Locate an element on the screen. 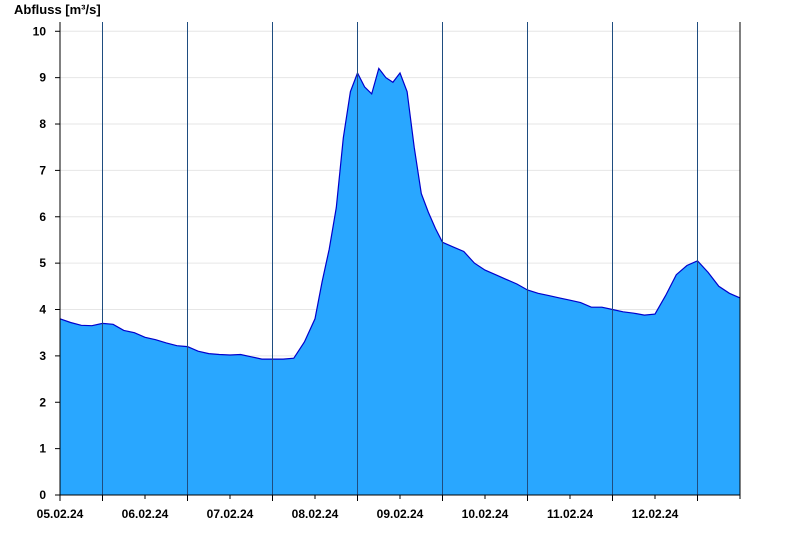  x-tick-label: 07.02.24 is located at coordinates (230, 514).